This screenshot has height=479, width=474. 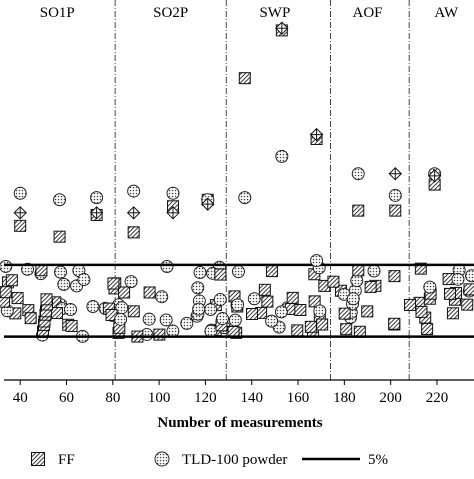 I want to click on x-tick-label: 80, so click(x=112, y=398).